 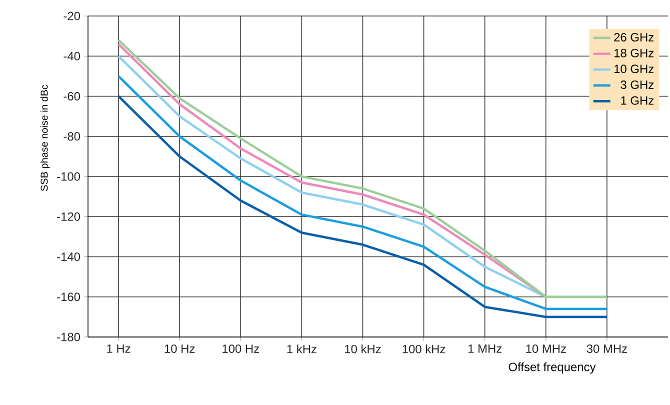 What do you see at coordinates (118, 348) in the screenshot?
I see `x-tick-label: 1 Hz` at bounding box center [118, 348].